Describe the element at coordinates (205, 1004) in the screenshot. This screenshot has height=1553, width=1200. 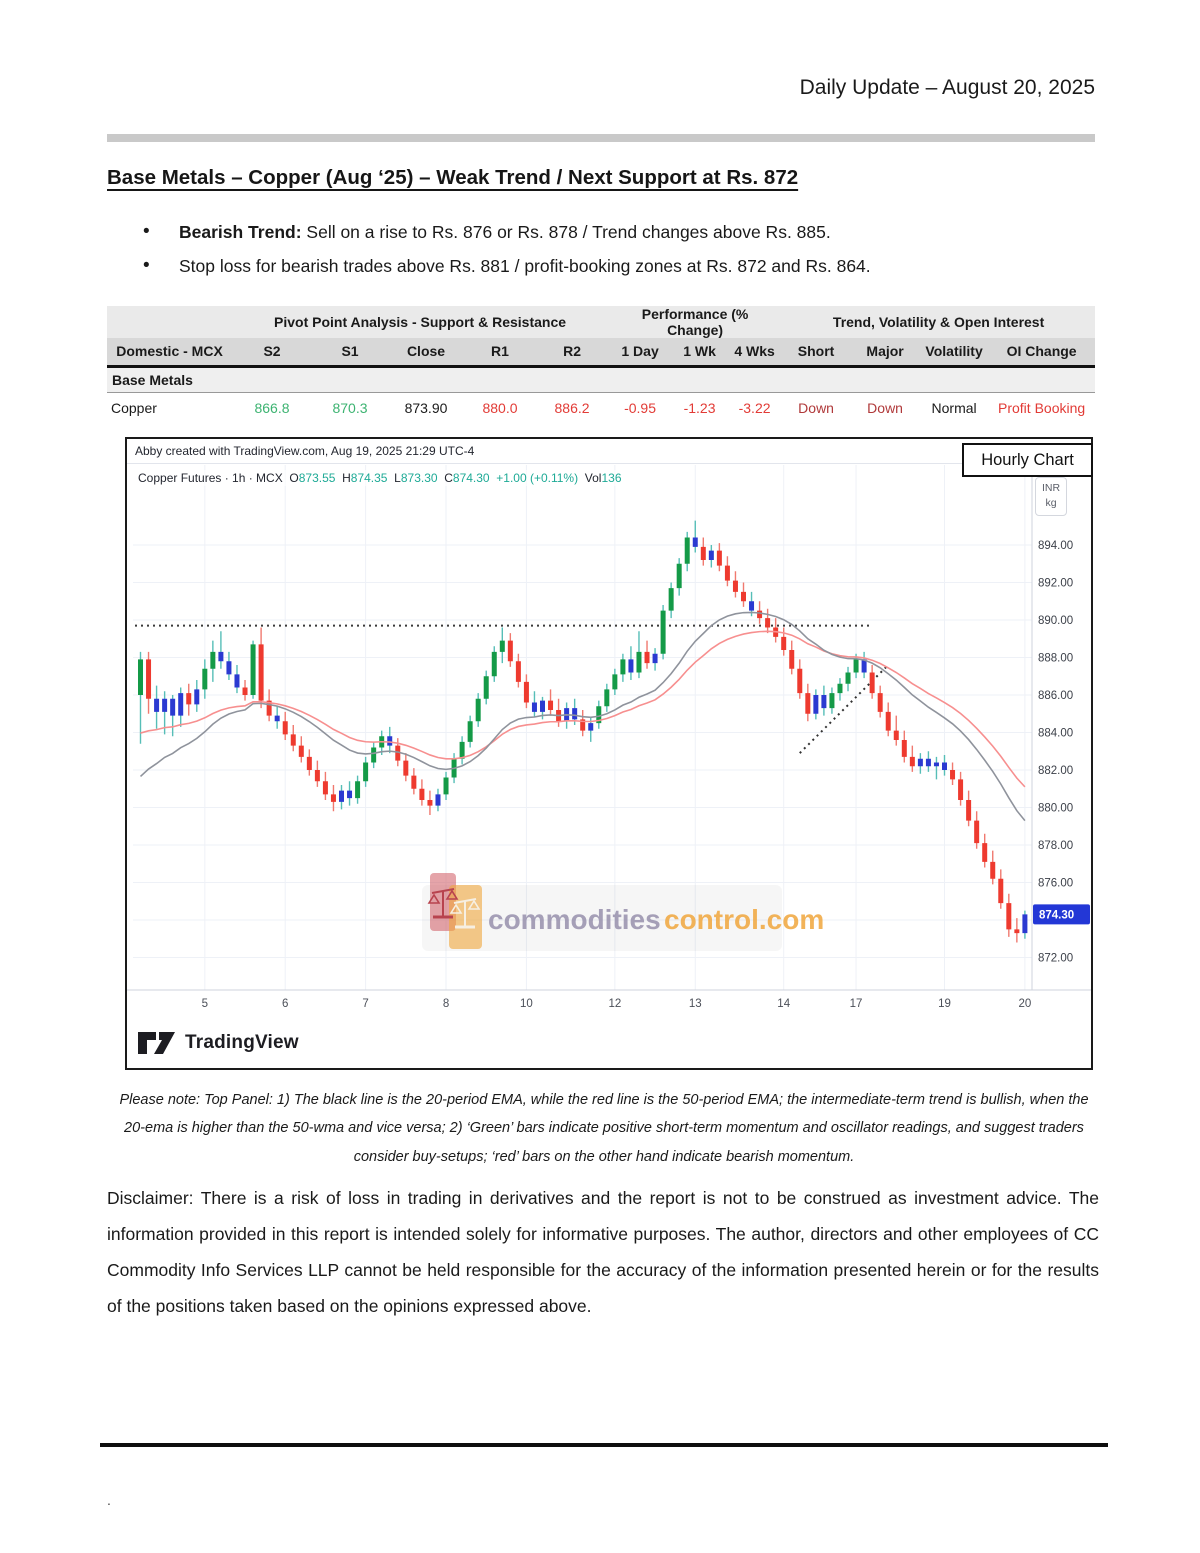
I see `svg-text: 5` at that location.